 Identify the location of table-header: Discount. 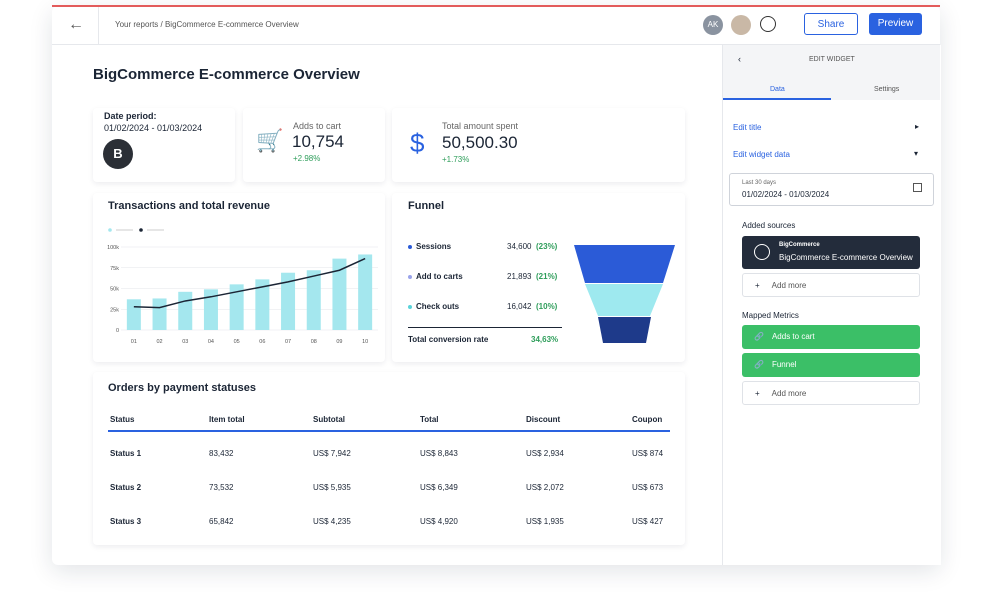
(543, 419).